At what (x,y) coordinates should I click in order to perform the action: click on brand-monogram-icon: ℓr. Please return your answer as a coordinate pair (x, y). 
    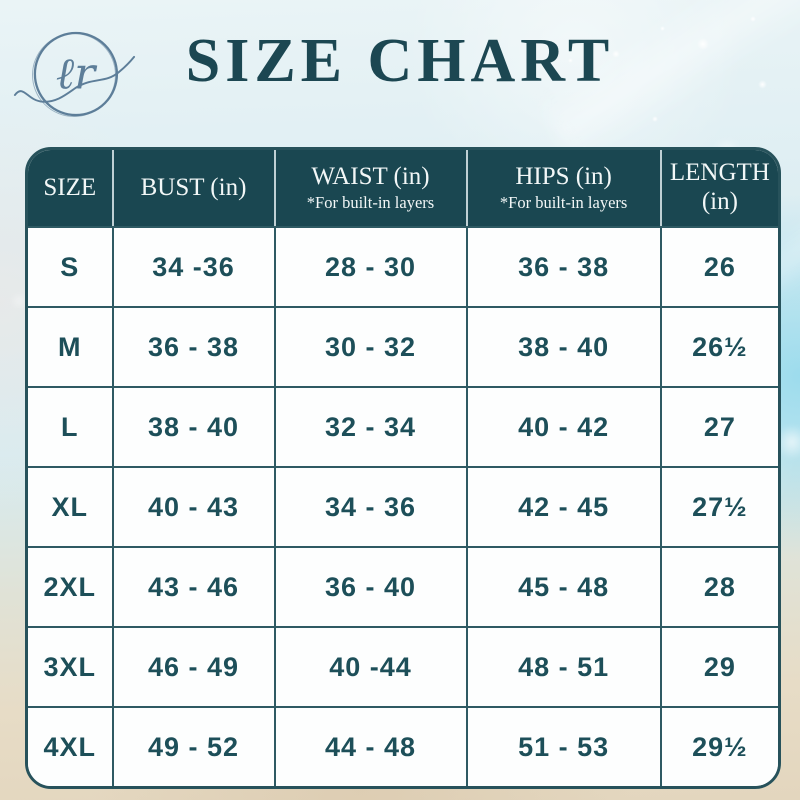
    Looking at the image, I should click on (74, 74).